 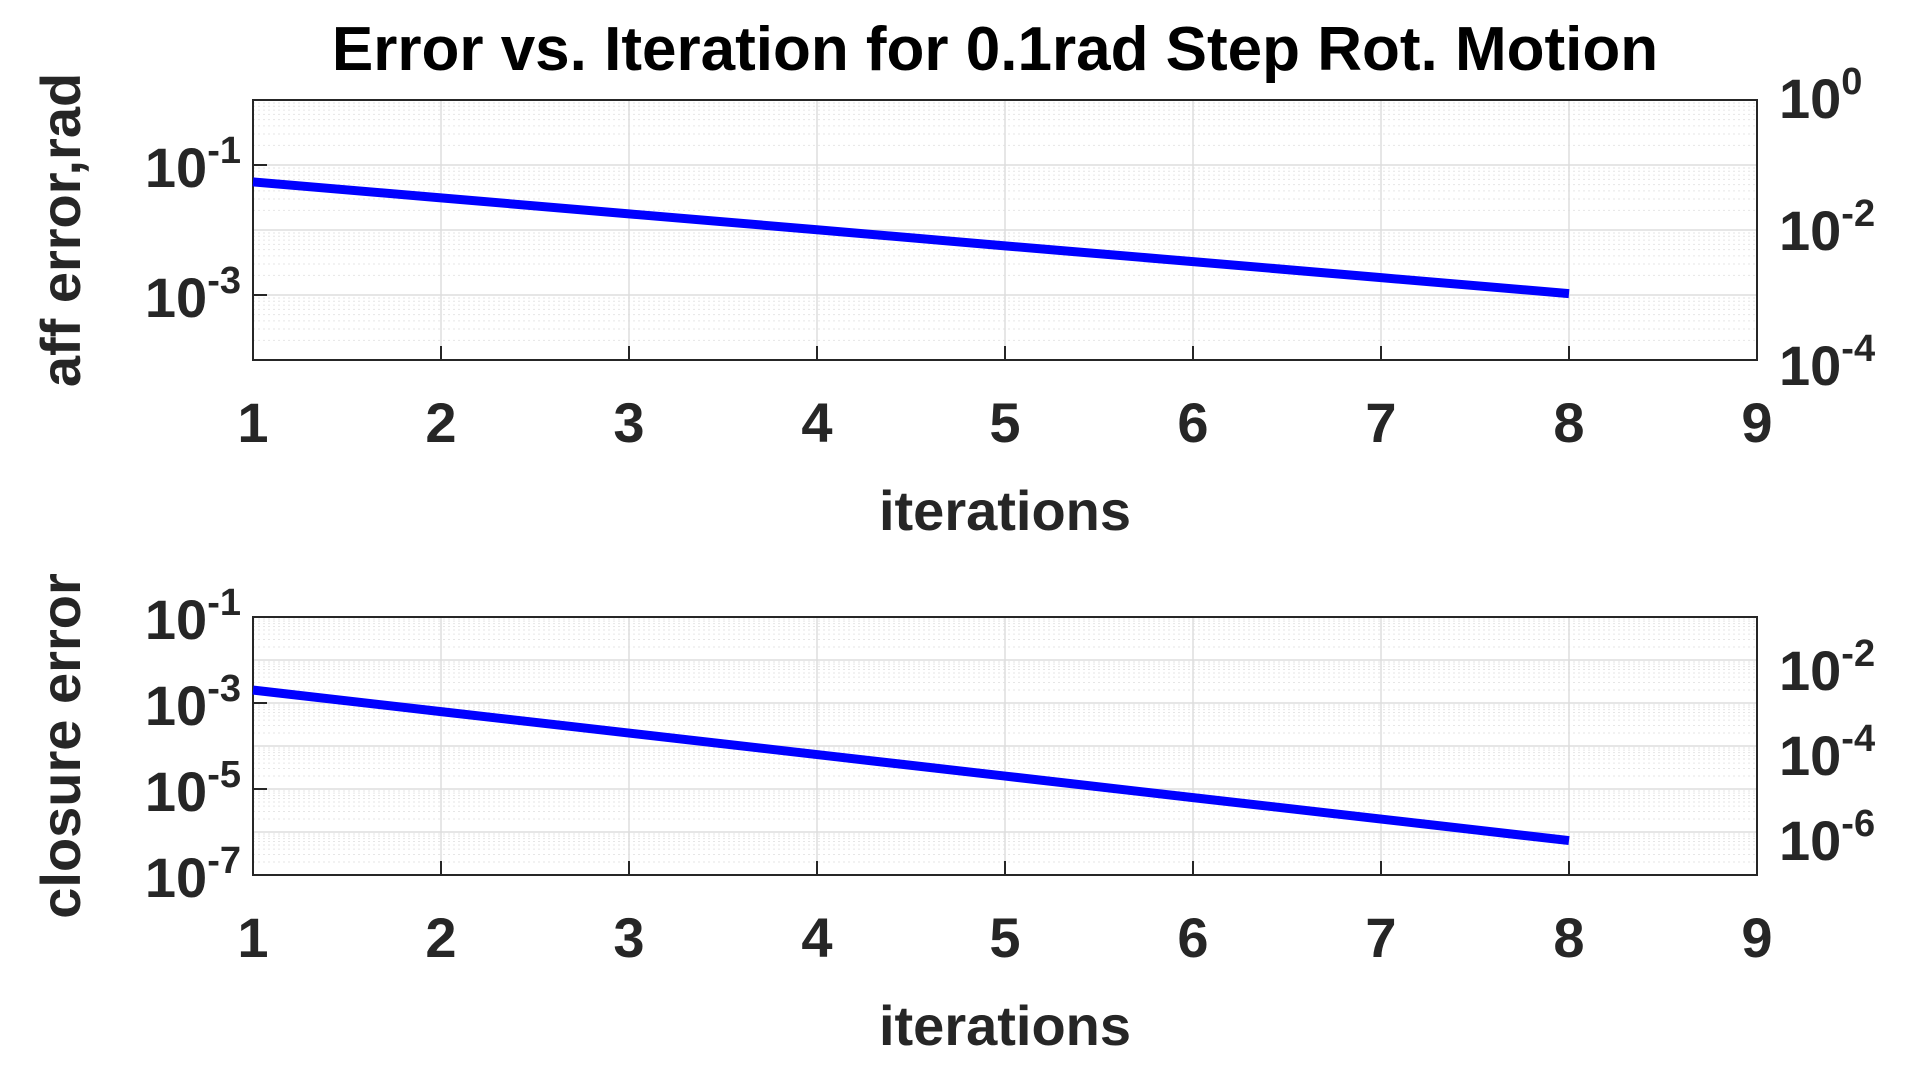 I want to click on y-tick-label-left: 10⁻⁵, so click(x=193, y=788).